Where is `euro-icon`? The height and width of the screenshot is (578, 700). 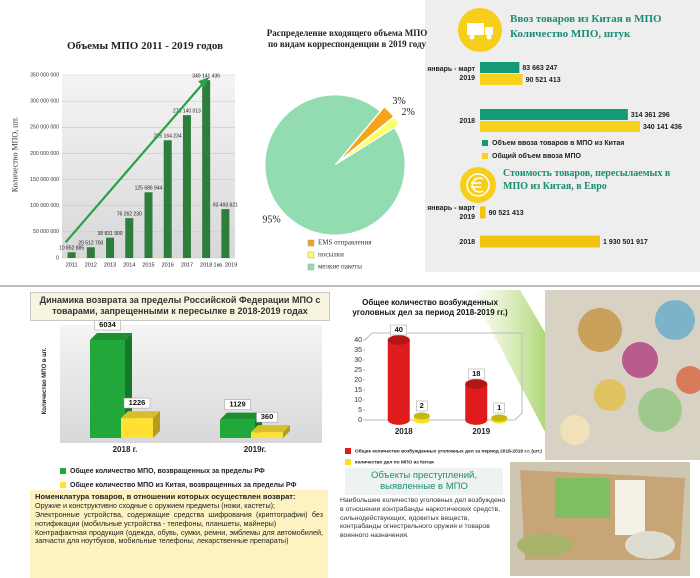
euro-icon is located at coordinates (478, 185).